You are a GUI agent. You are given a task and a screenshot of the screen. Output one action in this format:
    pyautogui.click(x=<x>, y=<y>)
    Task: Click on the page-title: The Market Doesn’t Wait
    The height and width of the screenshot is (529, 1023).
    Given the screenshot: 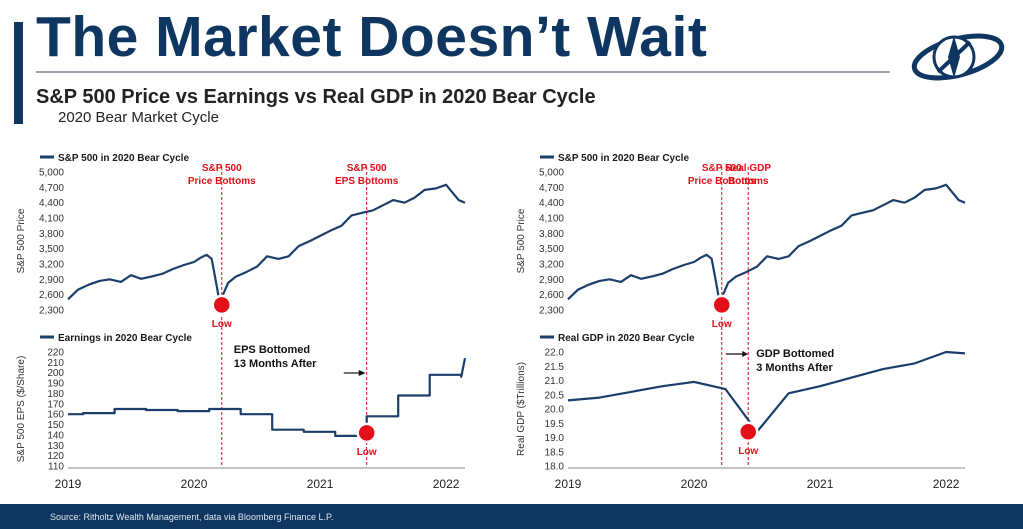 What is the action you would take?
    pyautogui.click(x=372, y=37)
    